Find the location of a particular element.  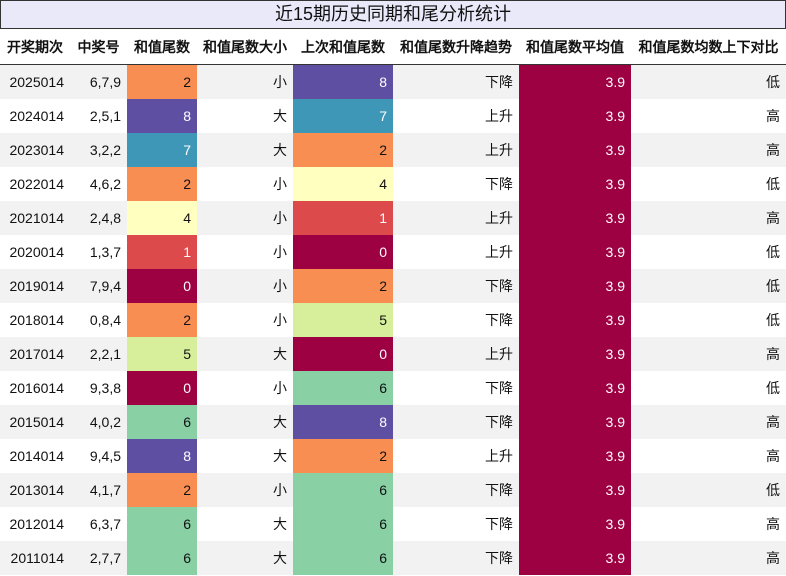

heat-cell: 5 is located at coordinates (162, 354).